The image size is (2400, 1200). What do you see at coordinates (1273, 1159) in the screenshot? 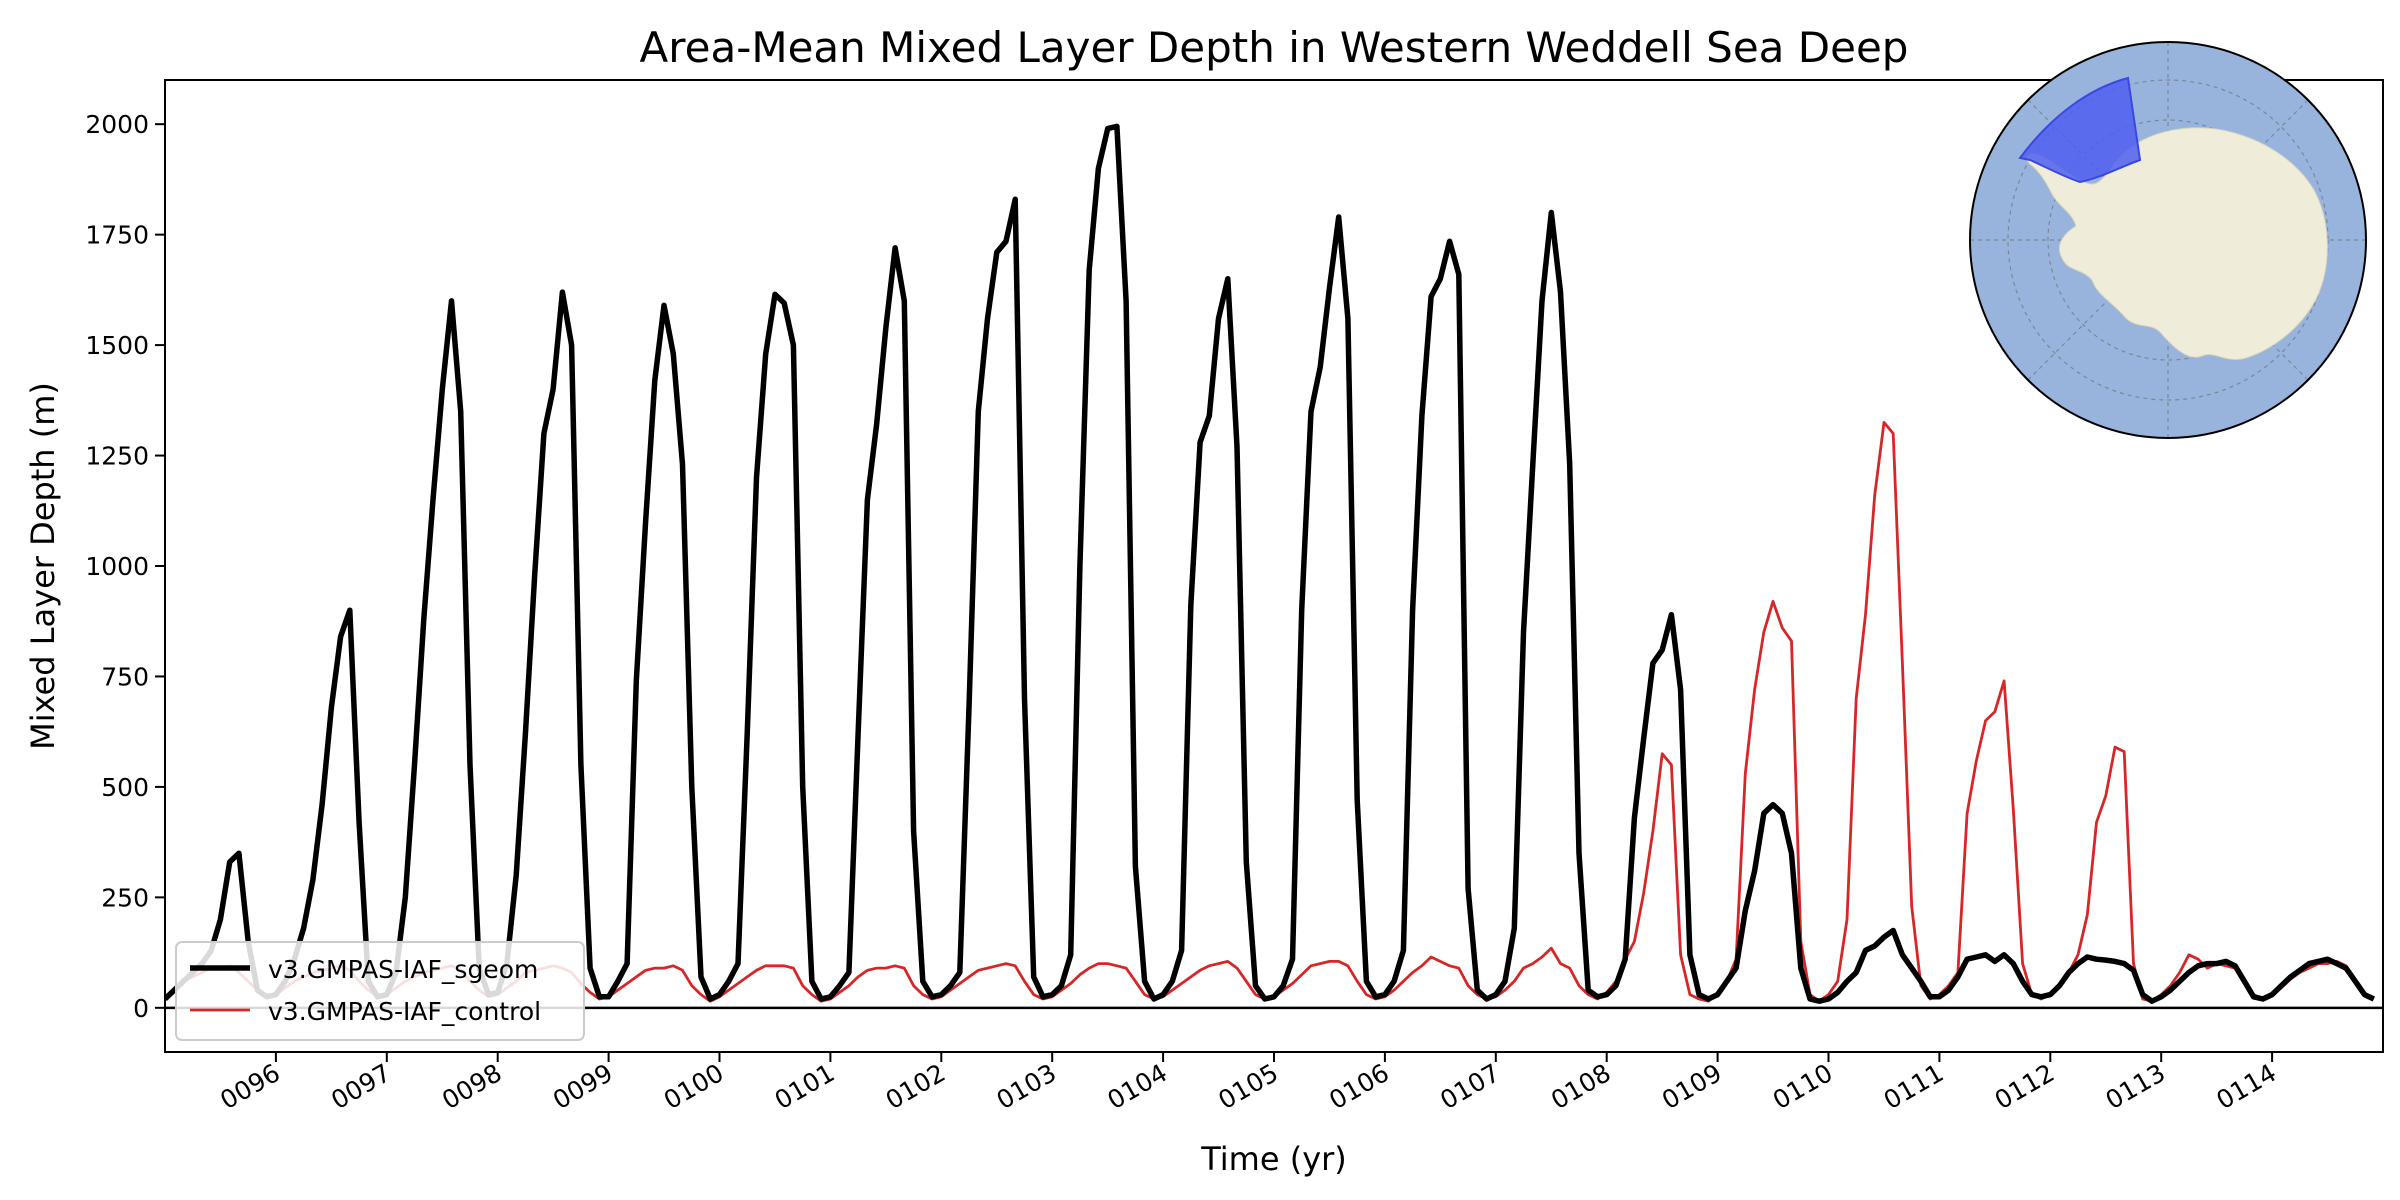
I see `x-axis-label: Time (yr)` at bounding box center [1273, 1159].